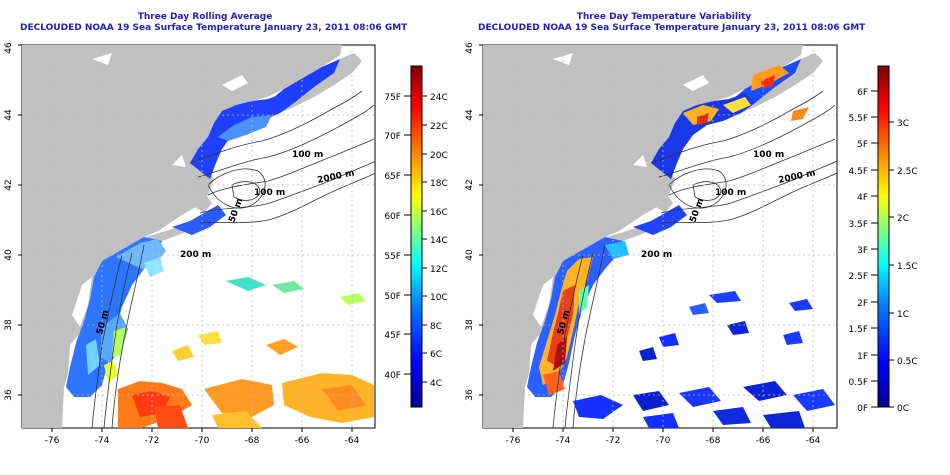  Describe the element at coordinates (392, 376) in the screenshot. I see `colorbar-f-label: 40F` at that location.